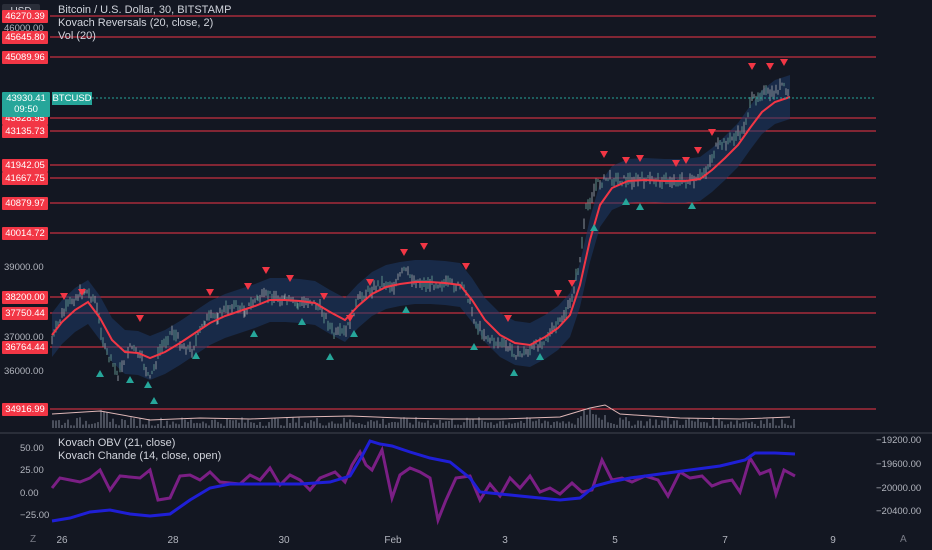  Describe the element at coordinates (140, 456) in the screenshot. I see `legend-chande: Kovach Chande (14, close, open)` at that location.